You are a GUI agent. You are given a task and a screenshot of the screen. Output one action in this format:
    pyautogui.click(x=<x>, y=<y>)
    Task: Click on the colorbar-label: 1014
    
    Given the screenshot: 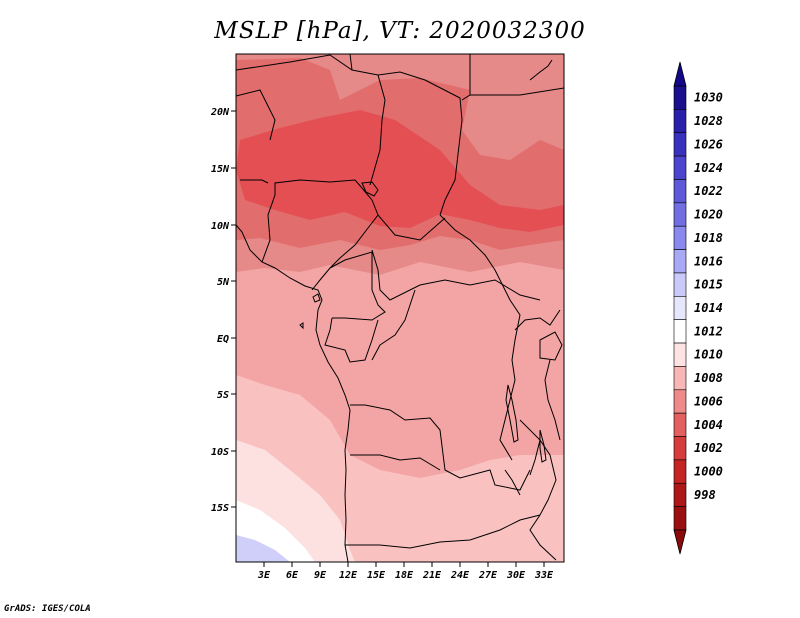 What is the action you would take?
    pyautogui.click(x=708, y=308)
    